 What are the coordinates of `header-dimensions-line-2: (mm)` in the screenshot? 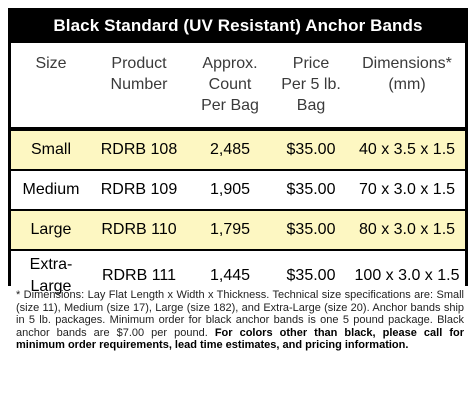 It's located at (407, 84).